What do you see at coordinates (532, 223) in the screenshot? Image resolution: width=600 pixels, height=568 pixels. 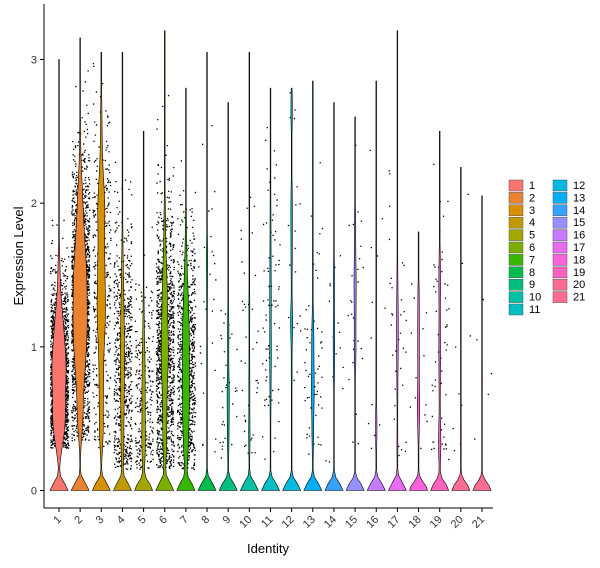 I see `legend-label-4: 4` at bounding box center [532, 223].